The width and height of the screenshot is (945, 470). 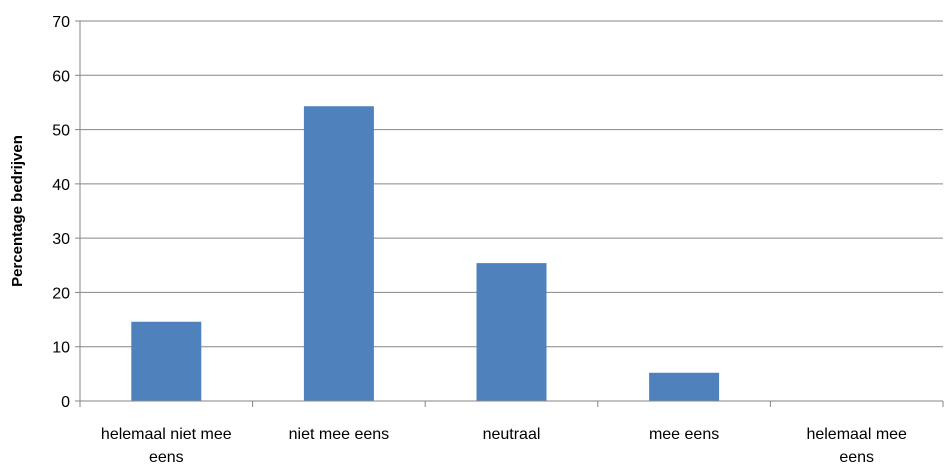 What do you see at coordinates (65, 402) in the screenshot?
I see `y-tick-label: 0` at bounding box center [65, 402].